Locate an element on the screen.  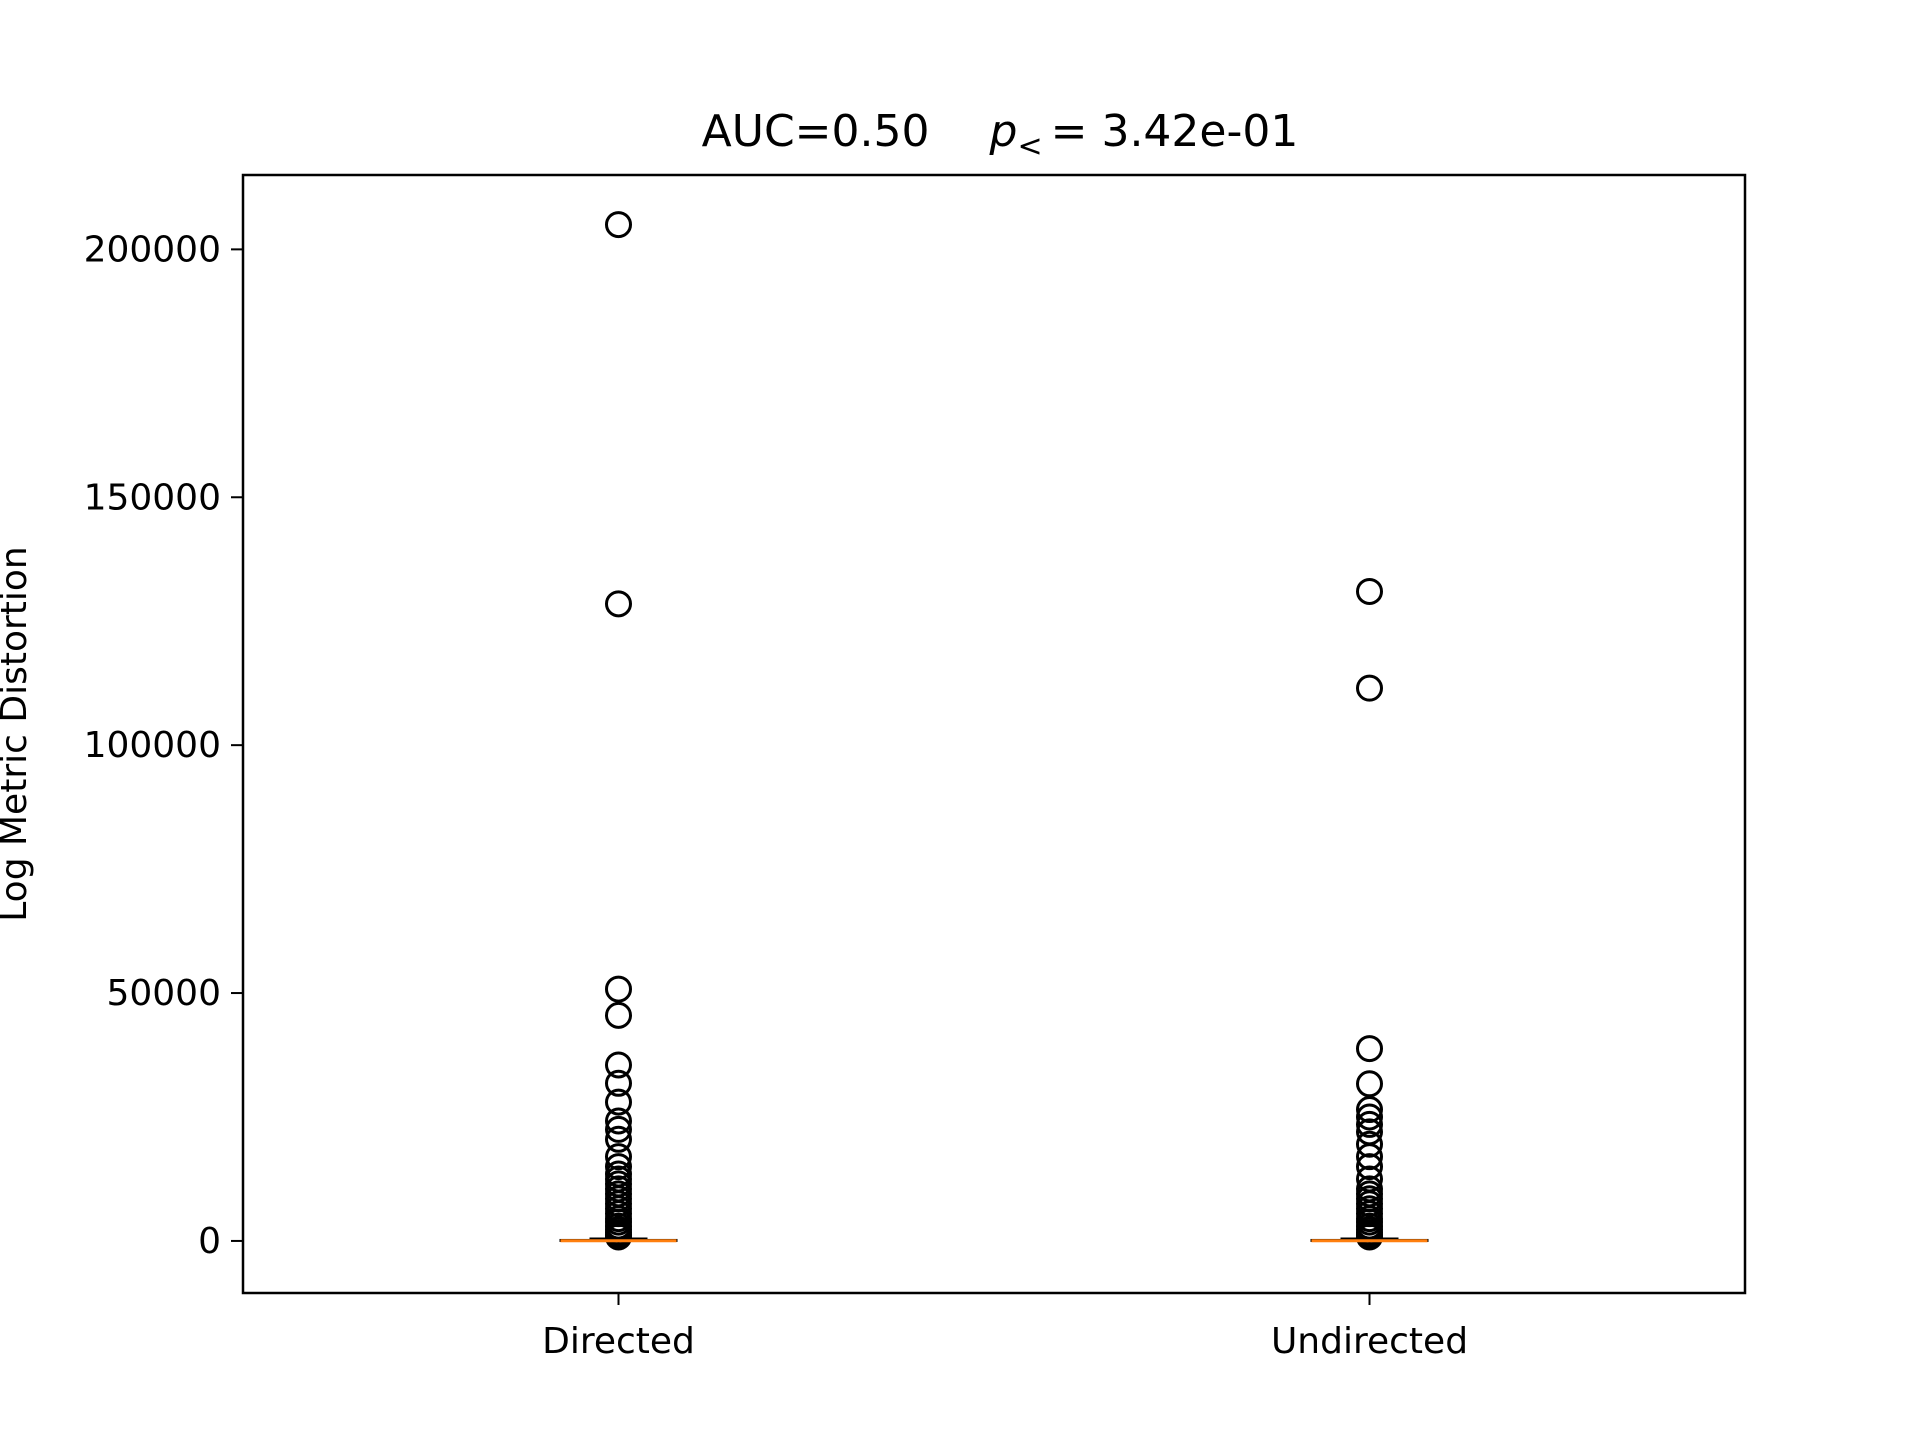
chart-title: AUC=0.50 p< = 3.42e-01 is located at coordinates (1000, 135).